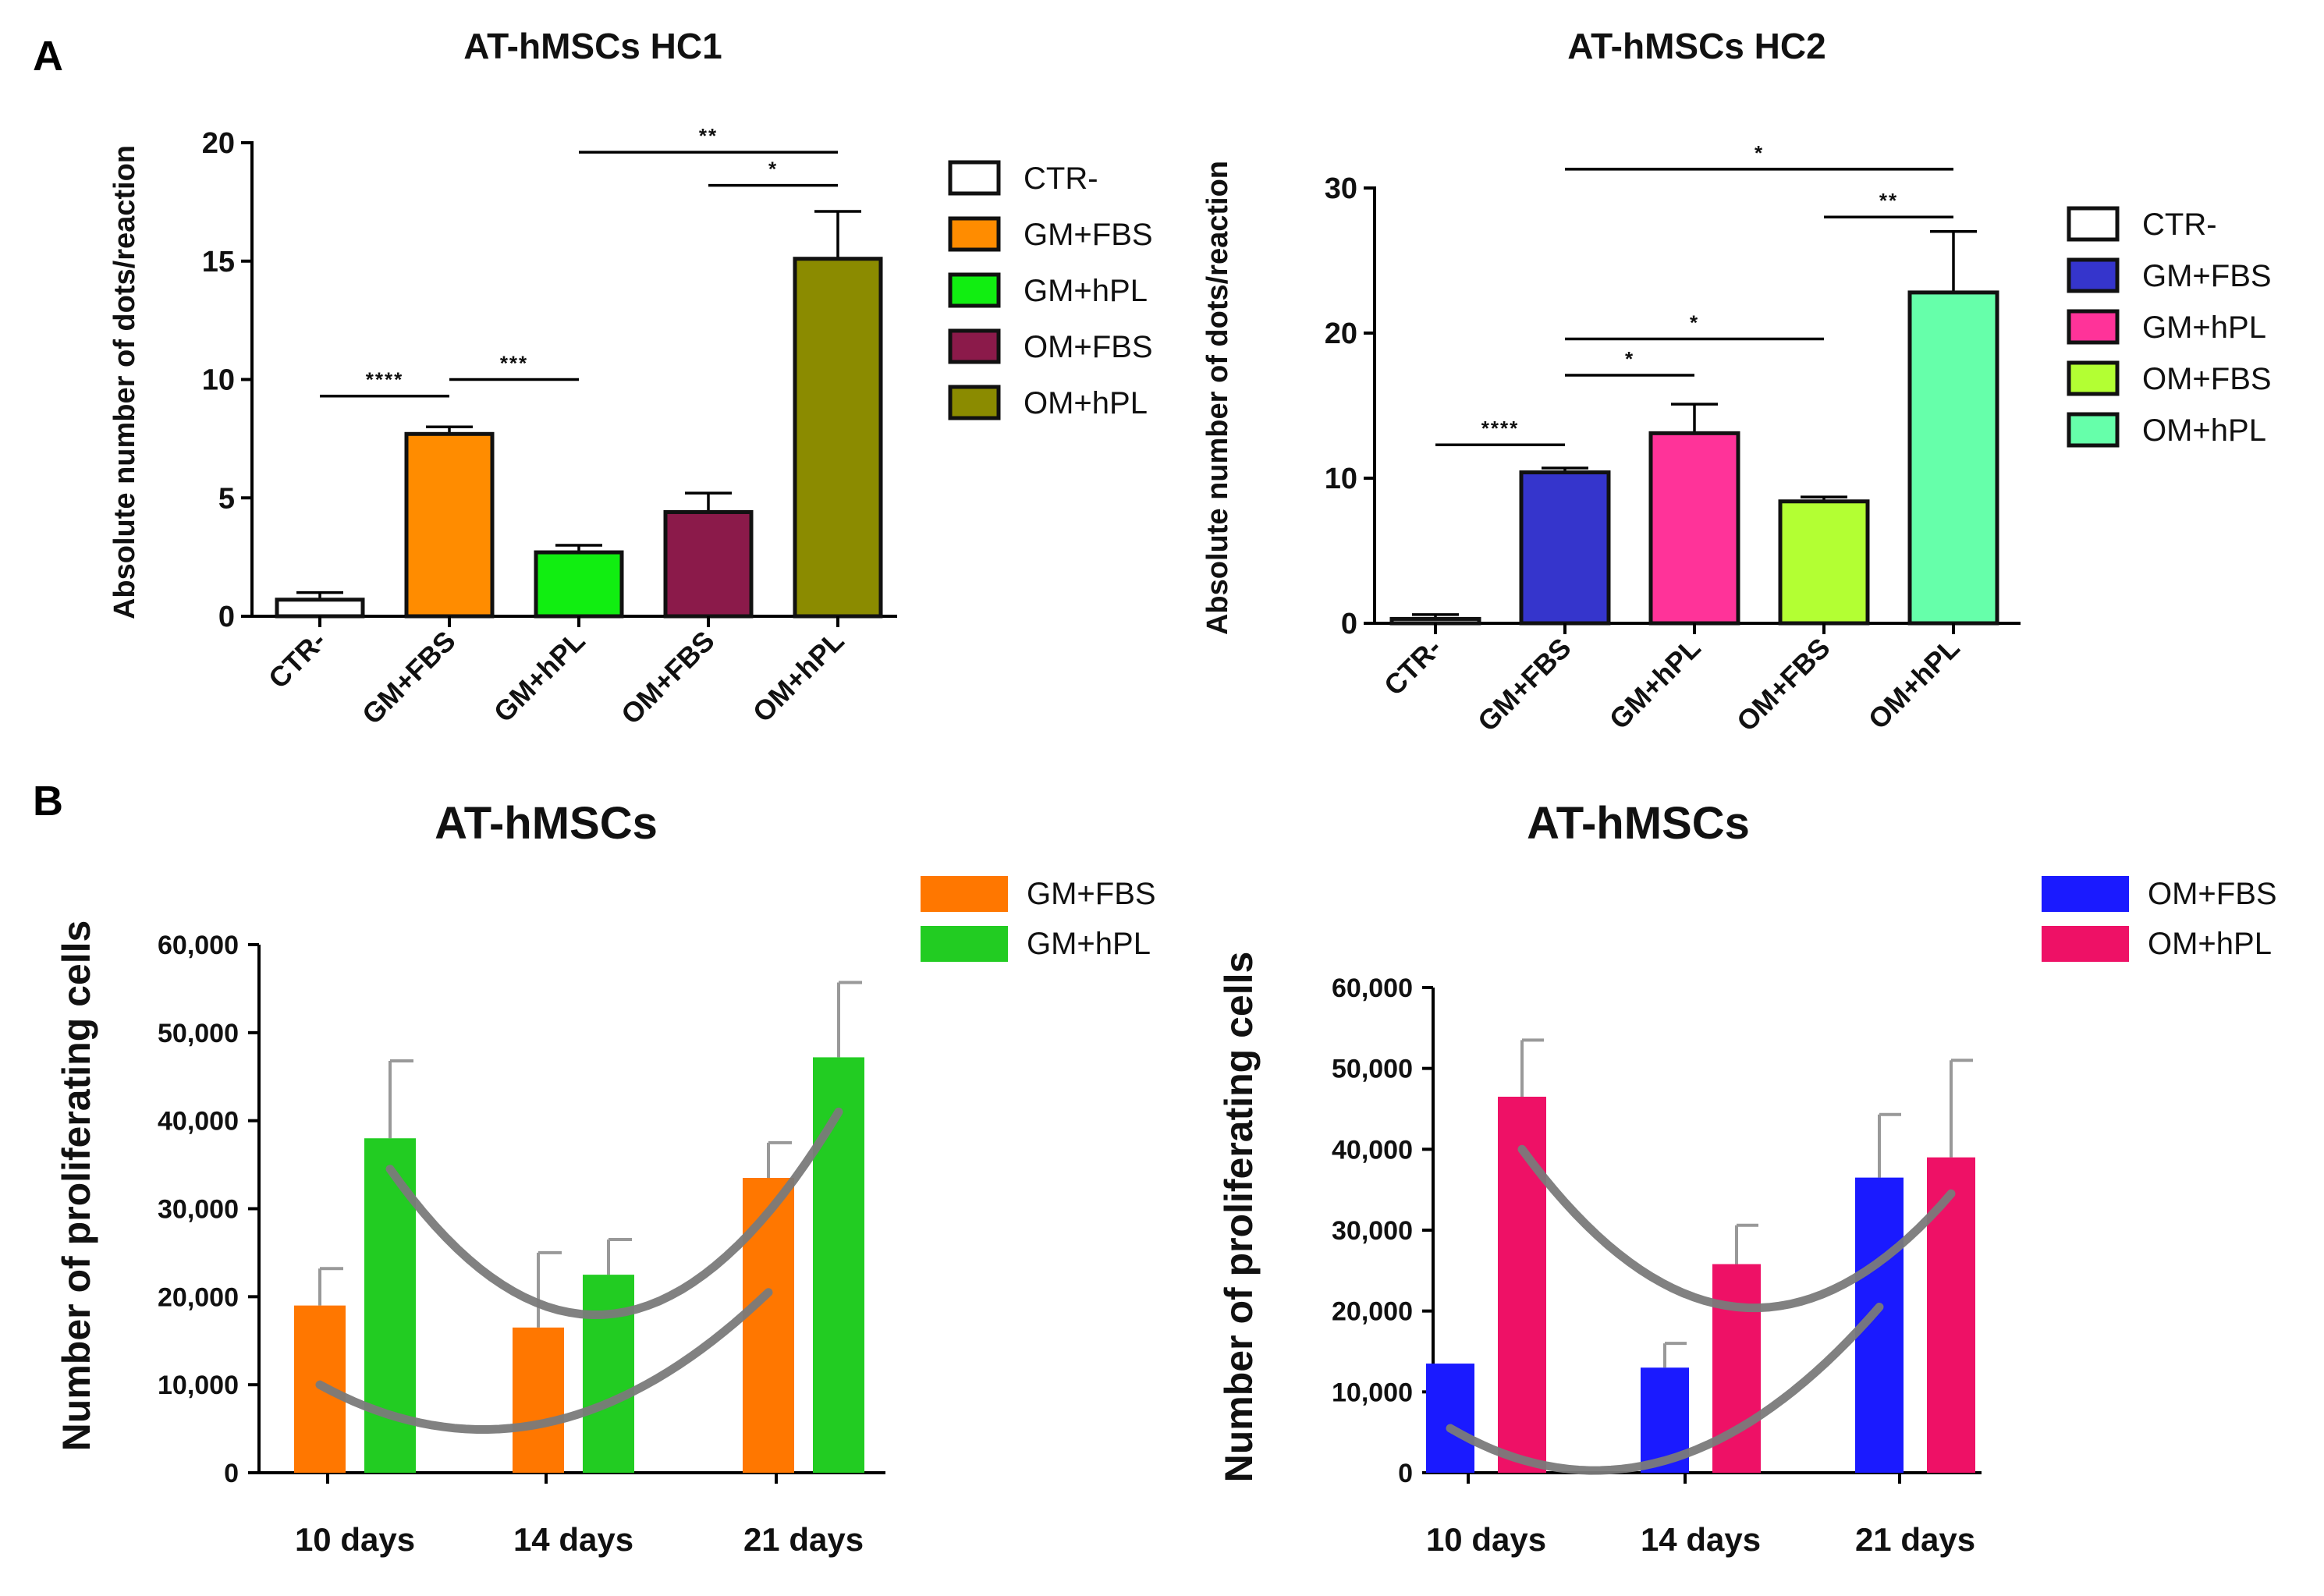 The height and width of the screenshot is (1596, 2324). I want to click on x-tick-label-gm-hpl: GM+hPL, so click(539, 677).